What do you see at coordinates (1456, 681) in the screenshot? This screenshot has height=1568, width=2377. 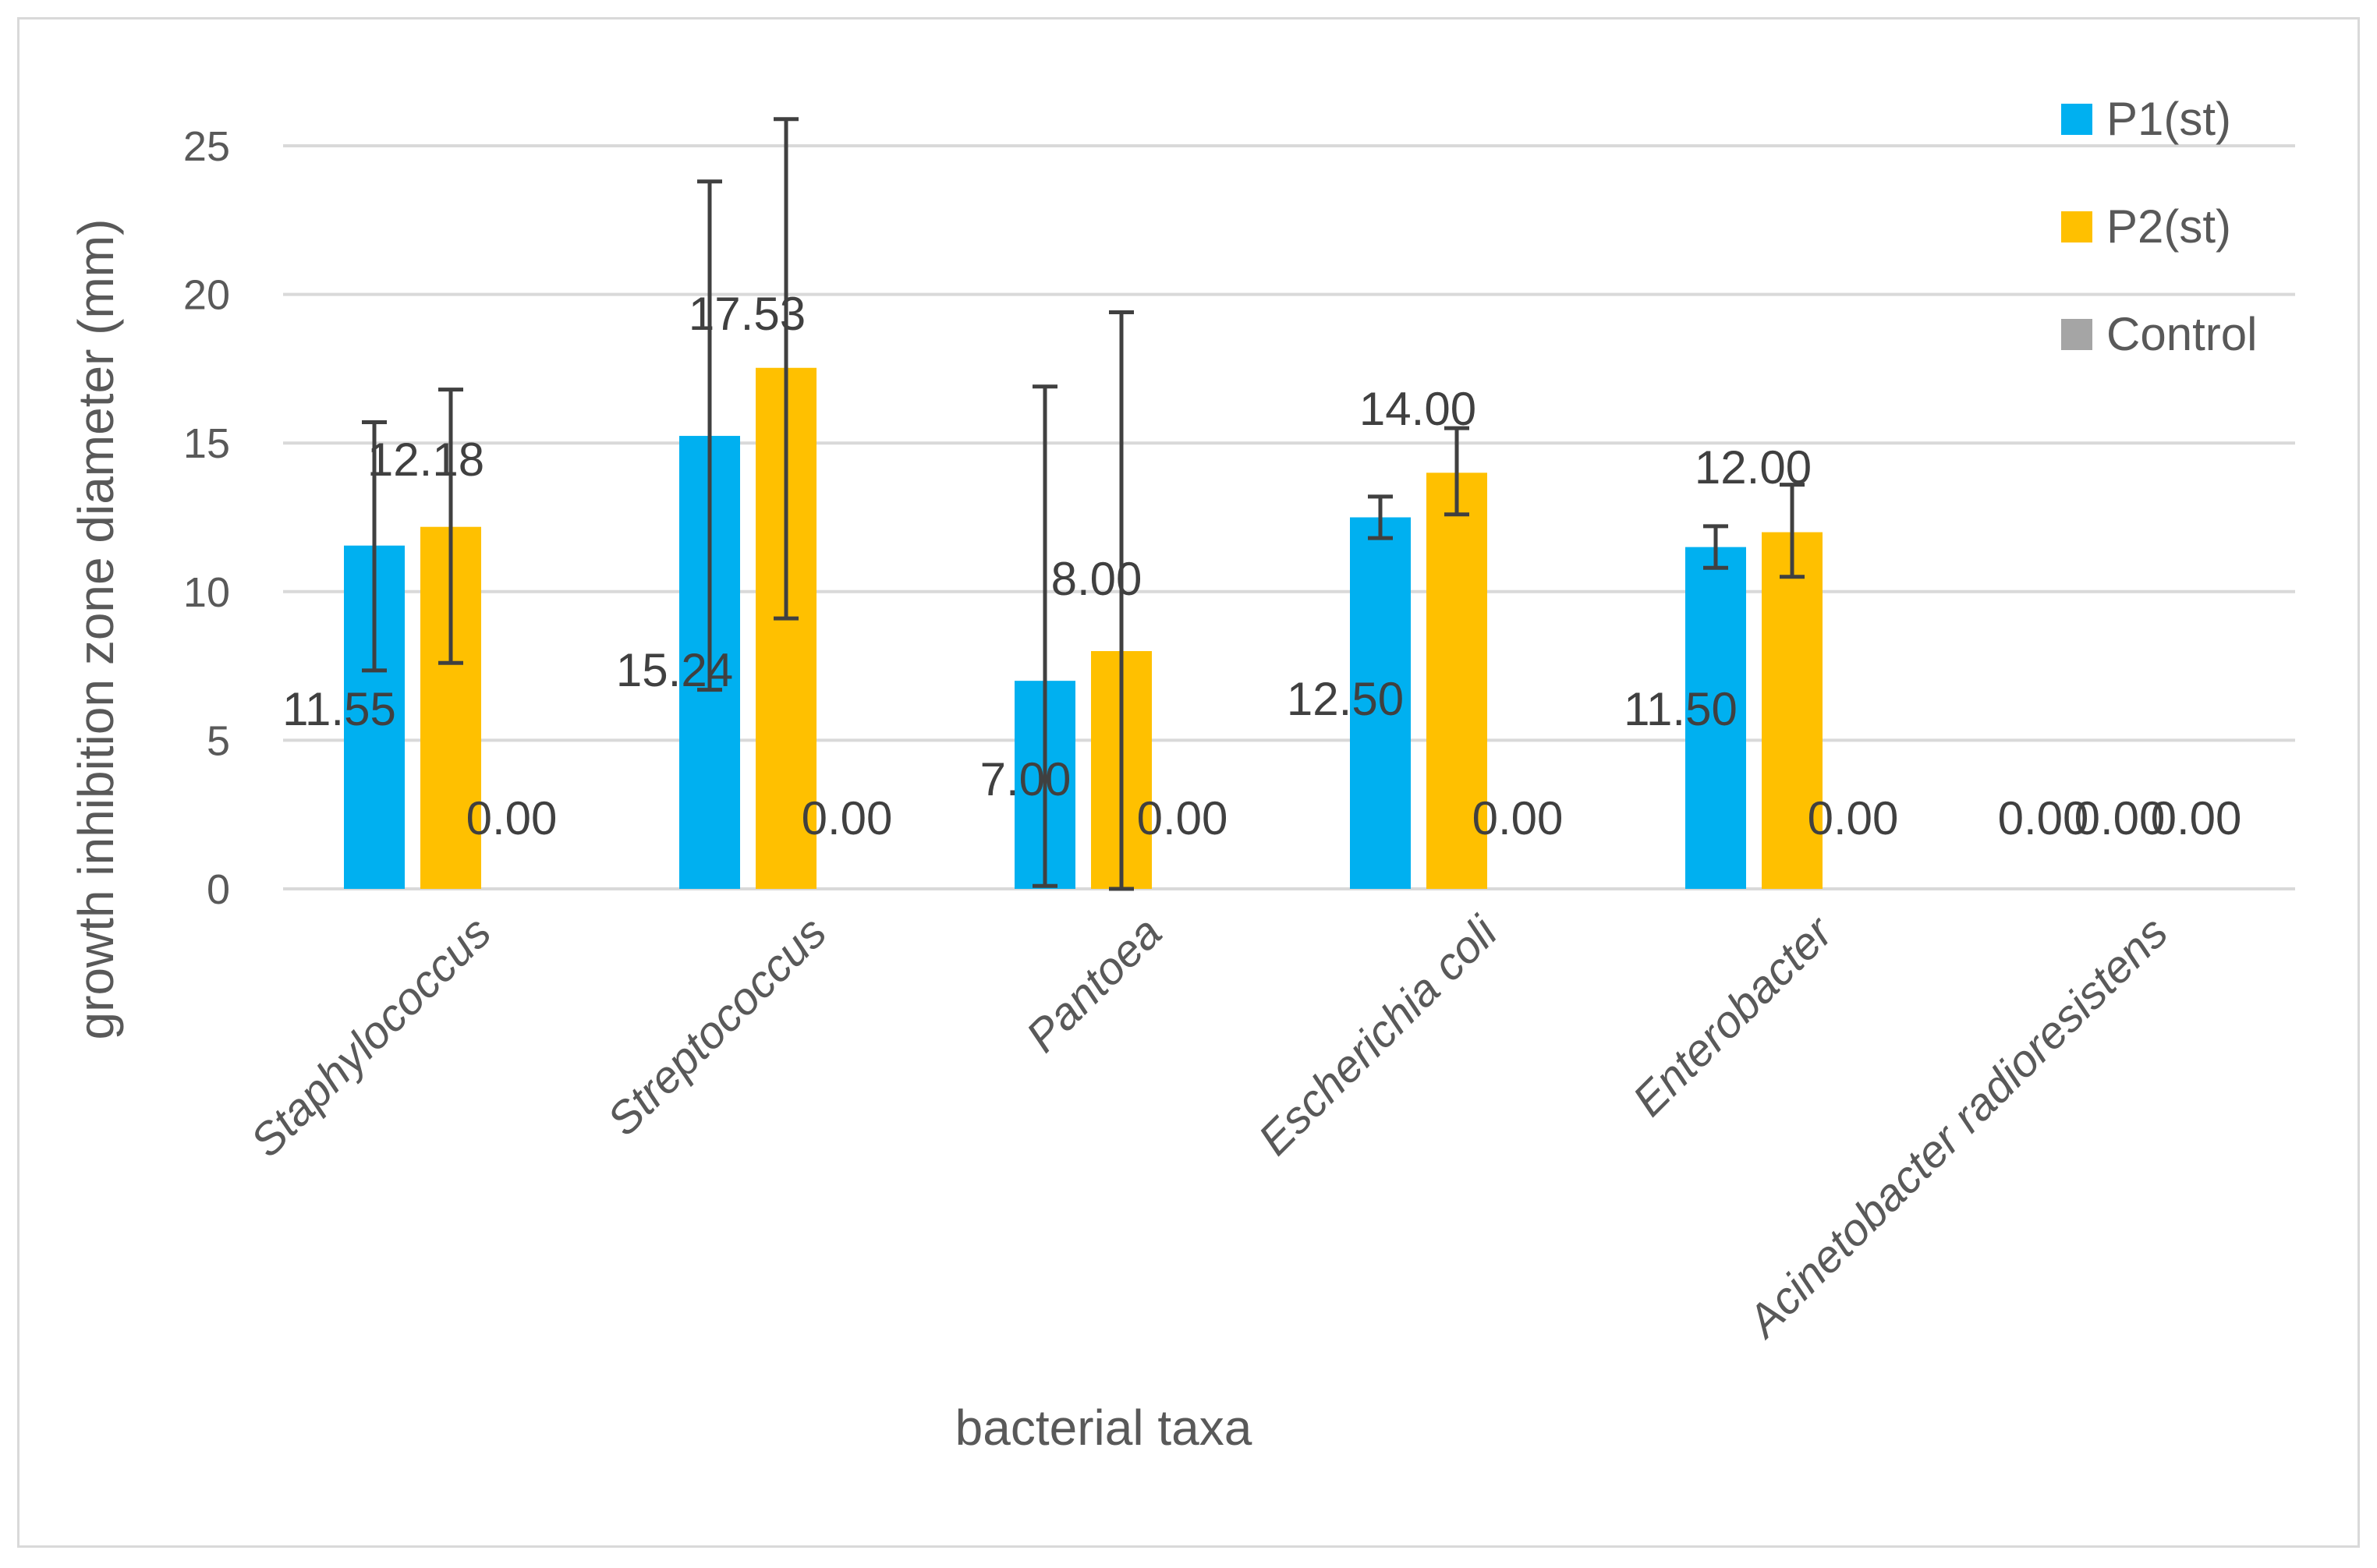 I see `bar-P2(st)-Escherichia coli` at bounding box center [1456, 681].